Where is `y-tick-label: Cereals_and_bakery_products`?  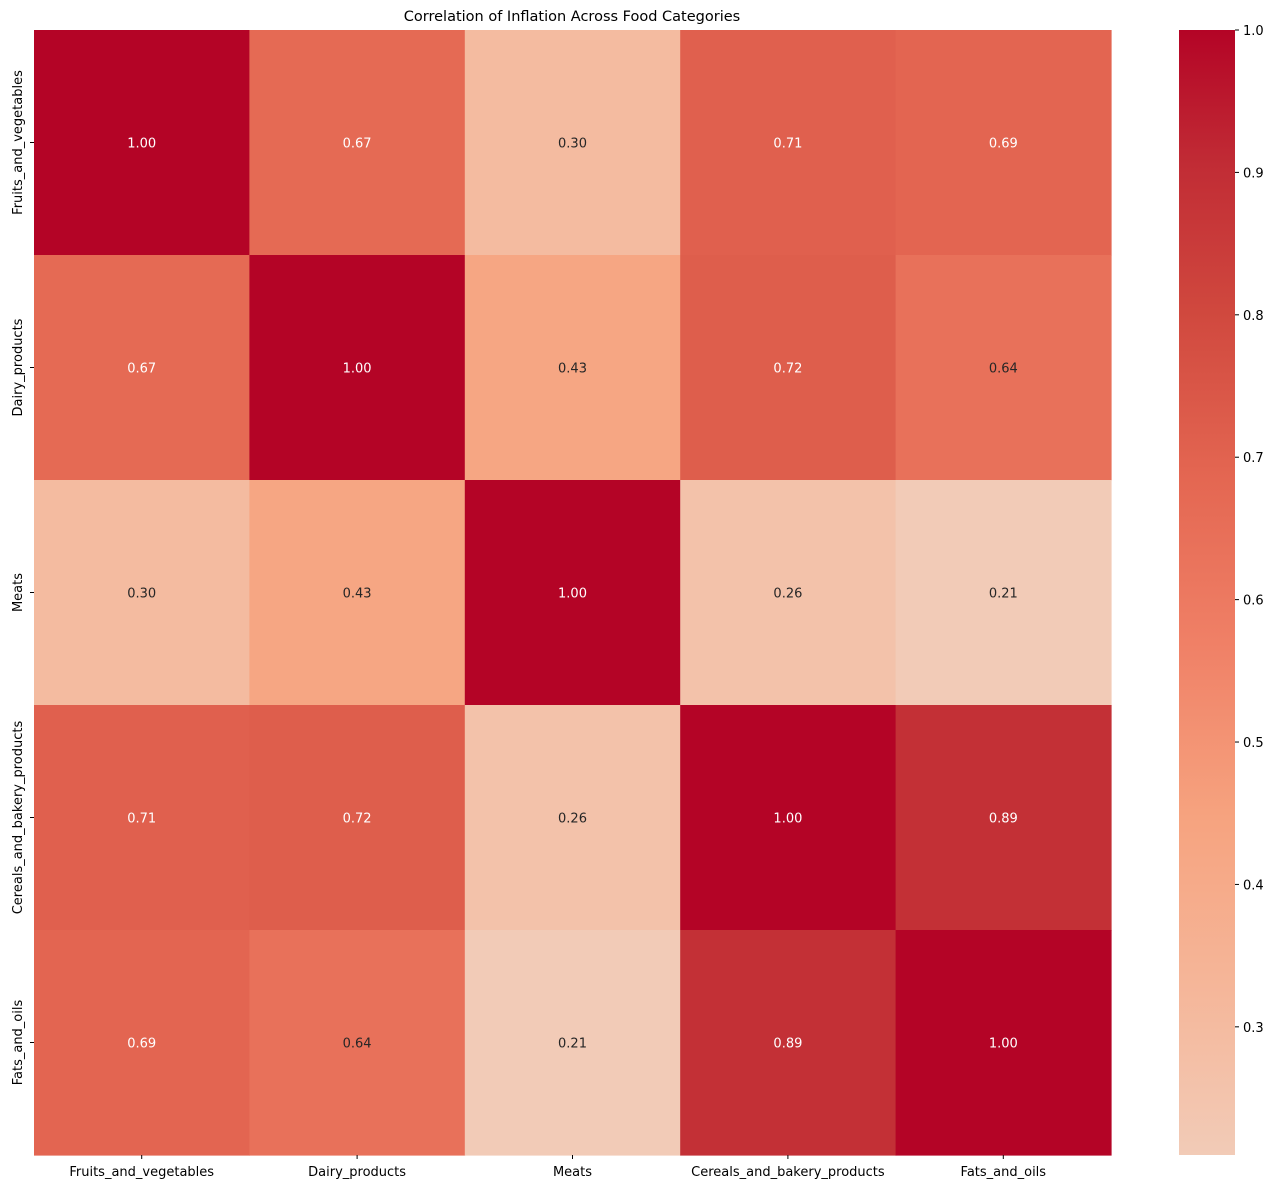 y-tick-label: Cereals_and_bakery_products is located at coordinates (18, 818).